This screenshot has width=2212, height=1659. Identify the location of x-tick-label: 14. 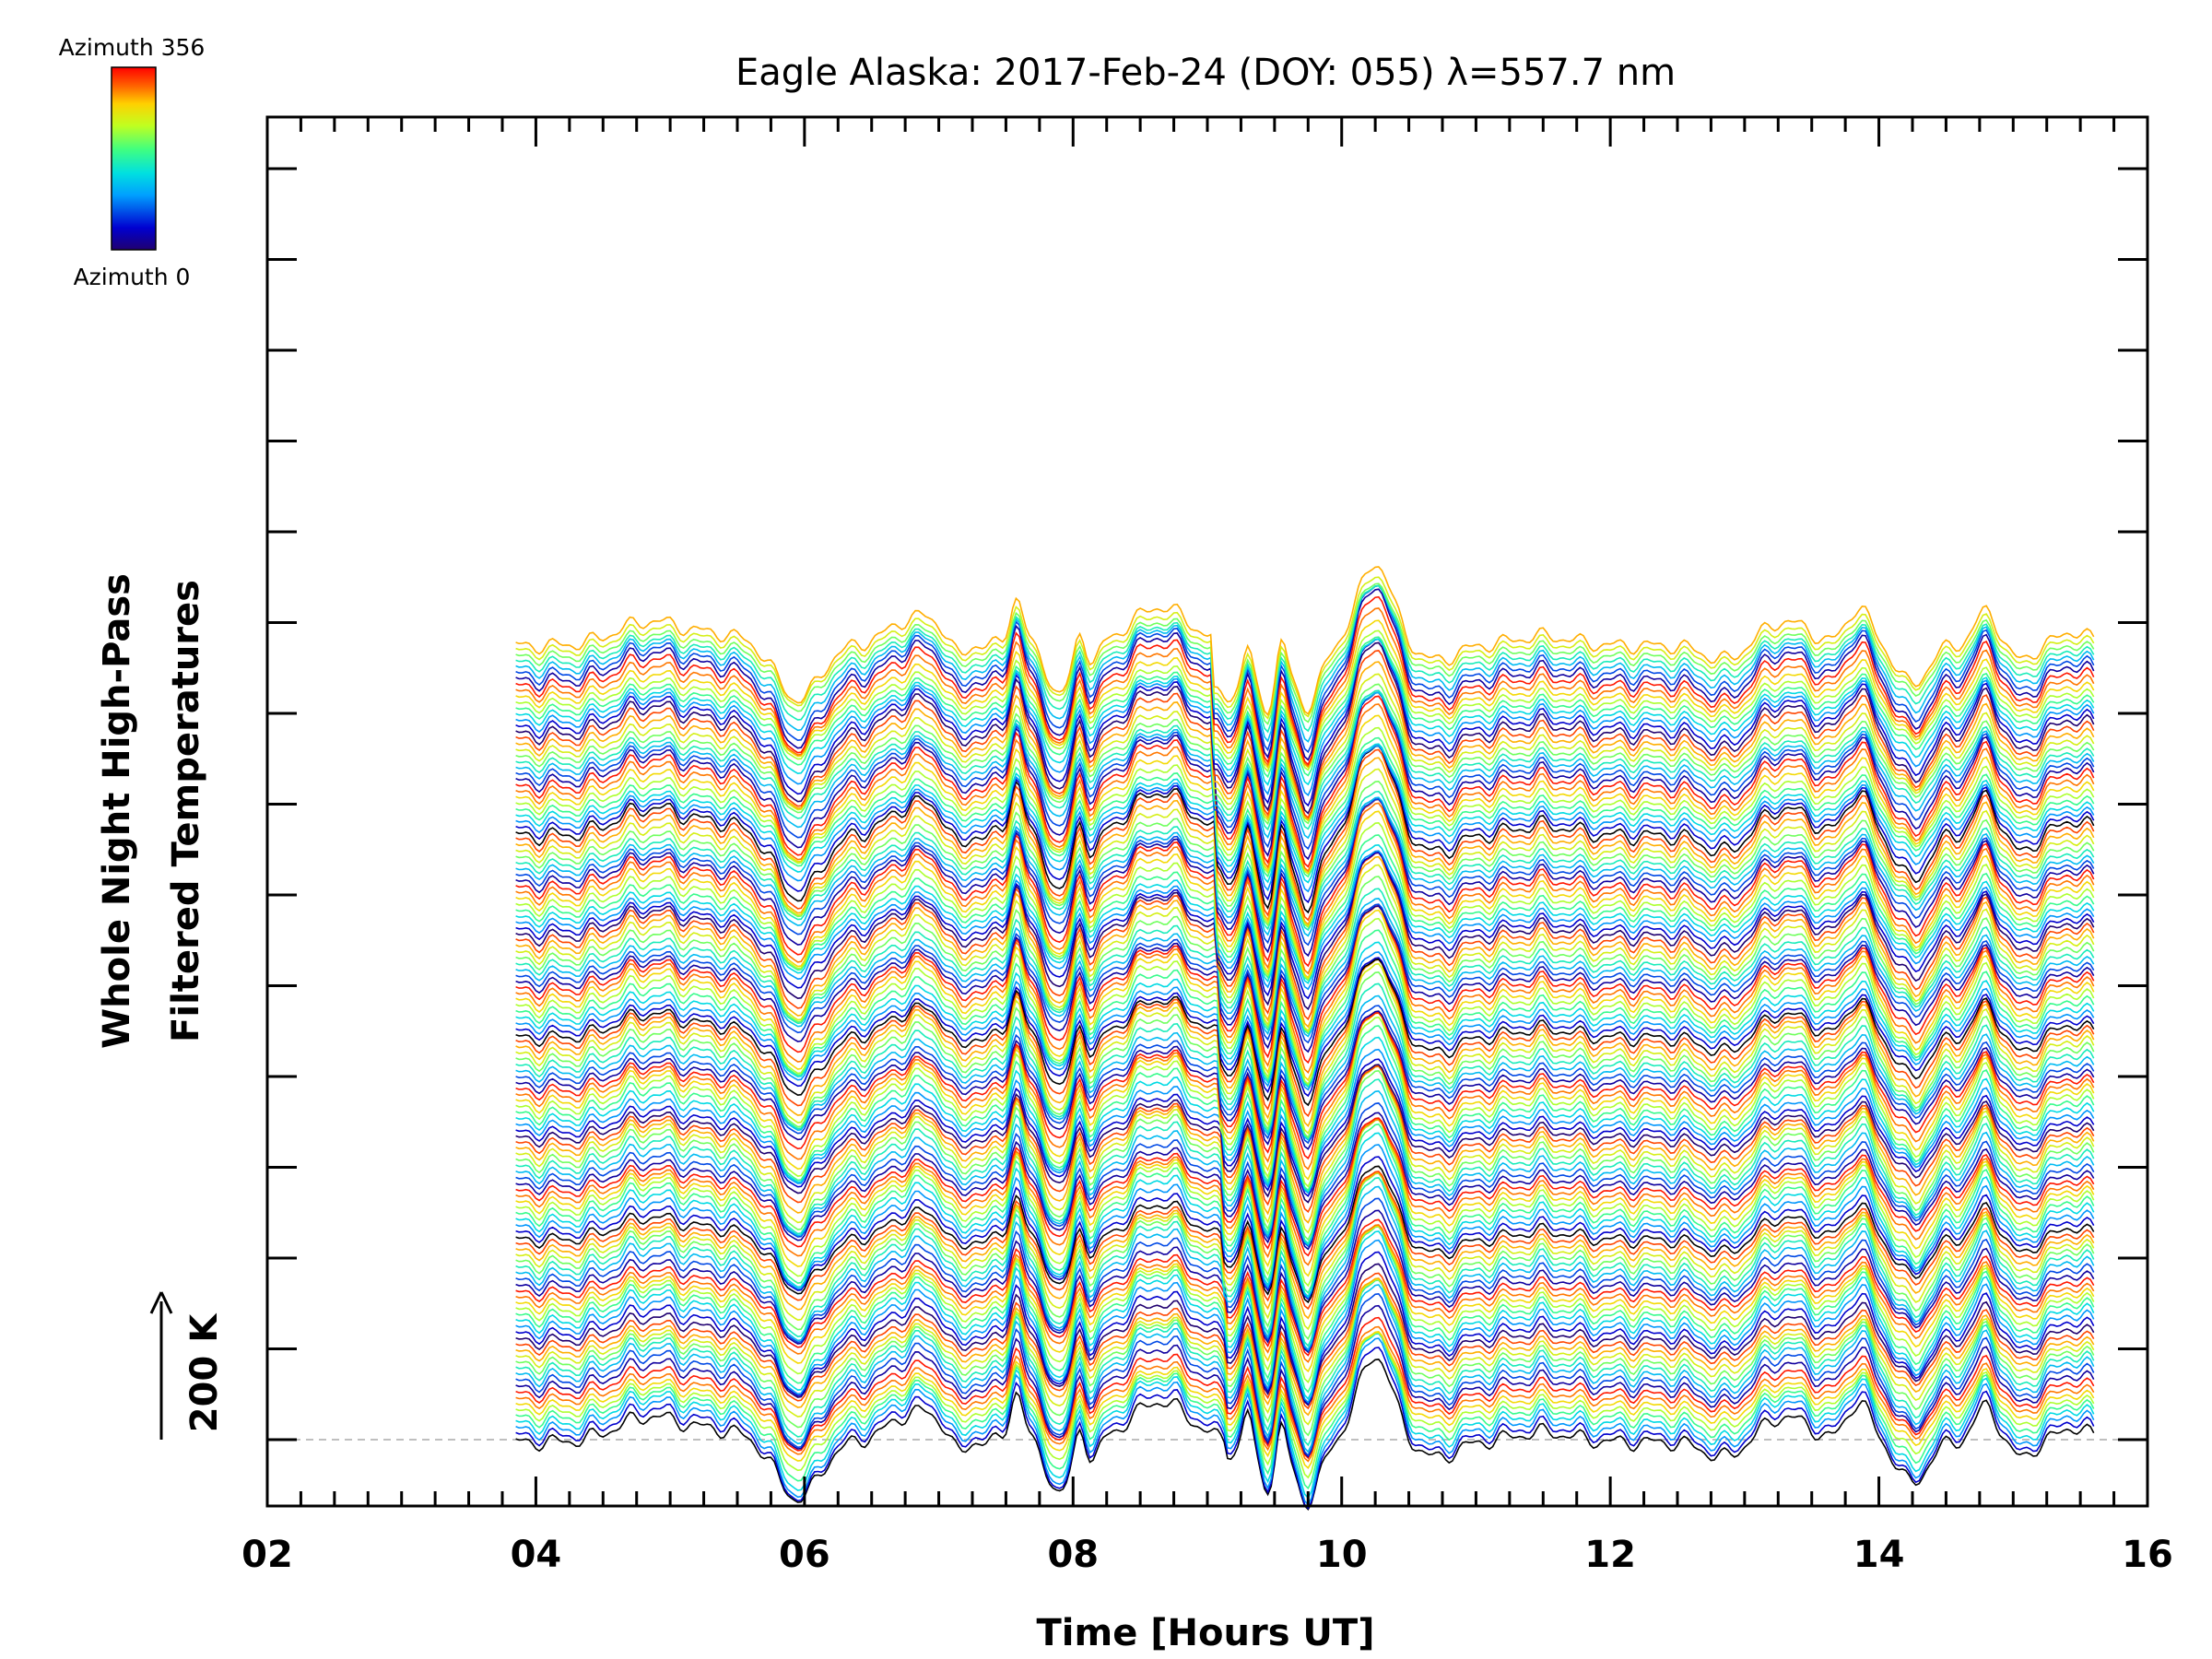
(1879, 1555).